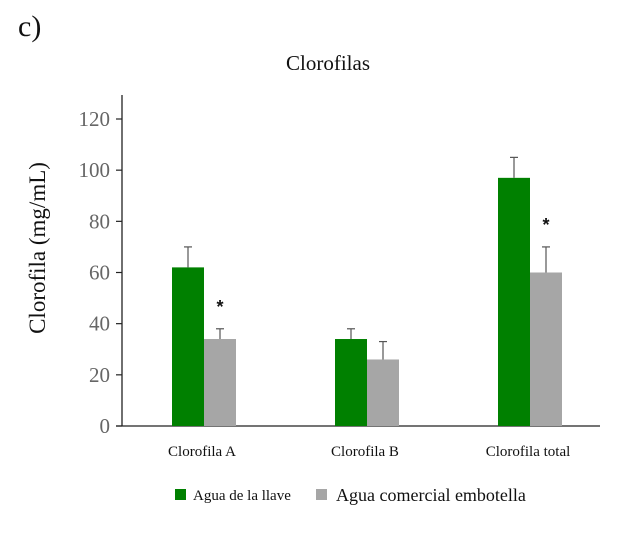  What do you see at coordinates (321, 494) in the screenshot?
I see `legend-swatch-bottled-water` at bounding box center [321, 494].